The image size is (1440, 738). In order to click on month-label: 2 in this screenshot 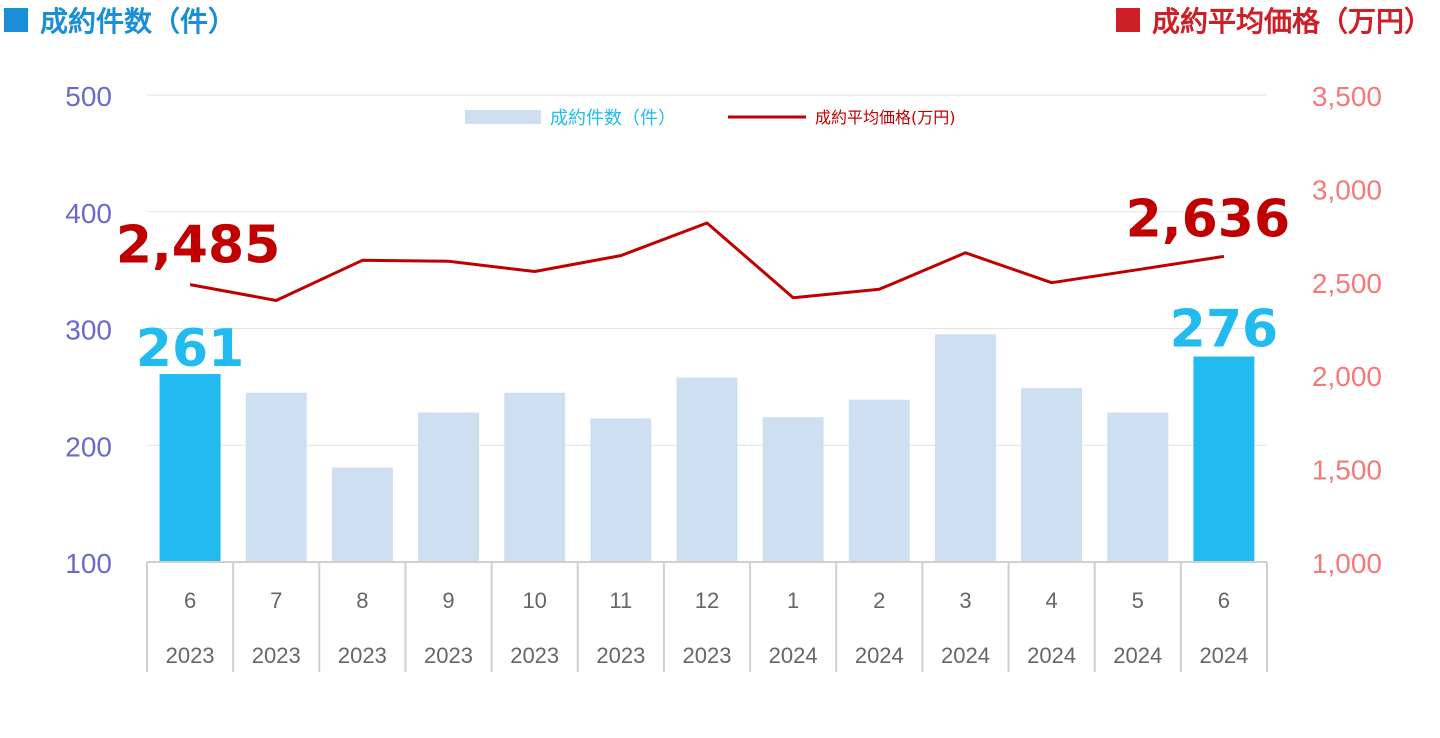, I will do `click(879, 600)`.